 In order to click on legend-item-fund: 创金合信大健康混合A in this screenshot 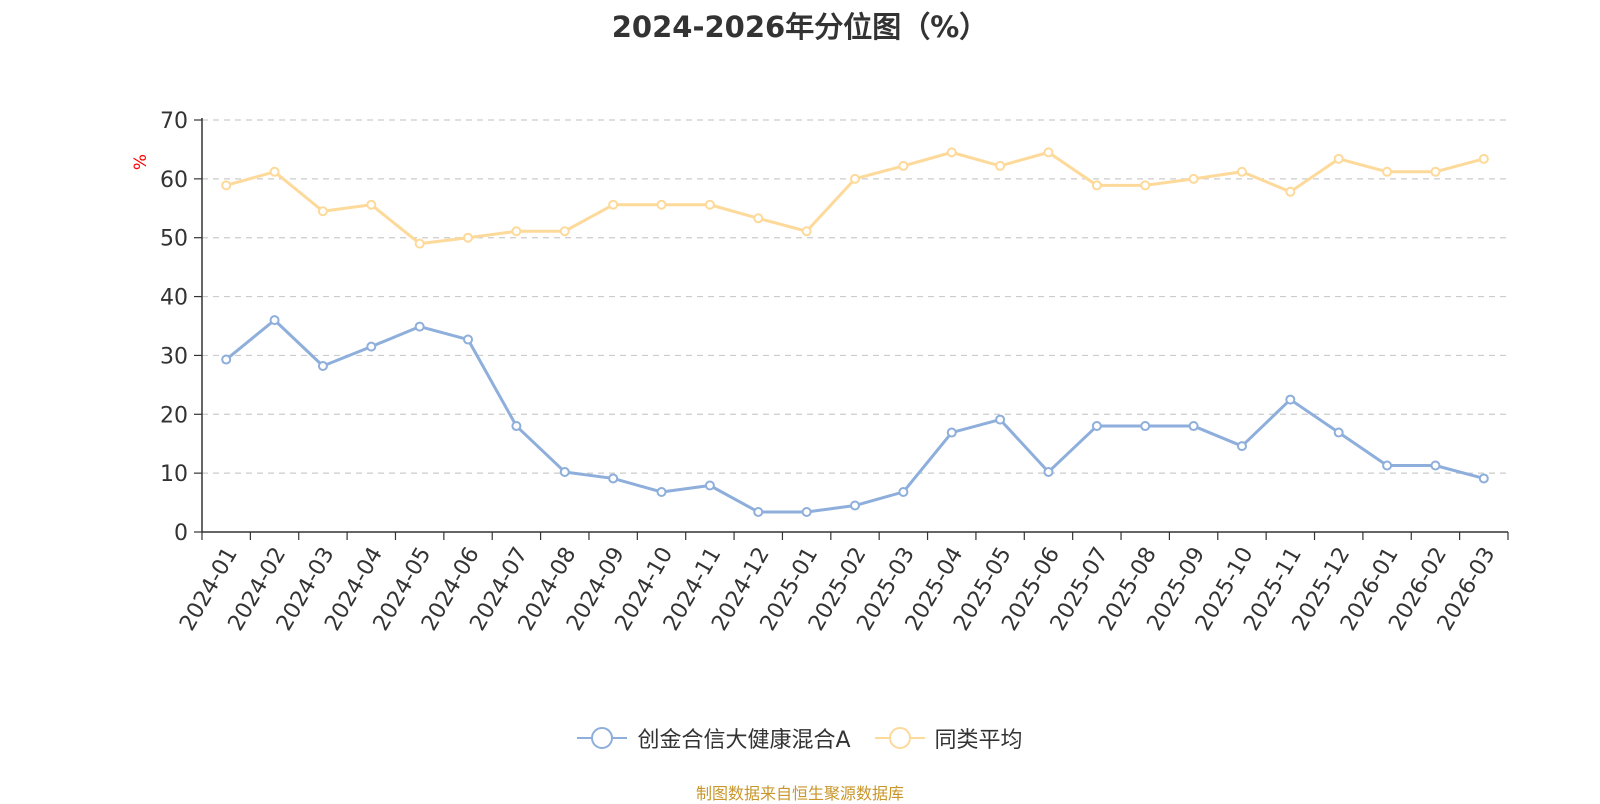, I will do `click(714, 738)`.